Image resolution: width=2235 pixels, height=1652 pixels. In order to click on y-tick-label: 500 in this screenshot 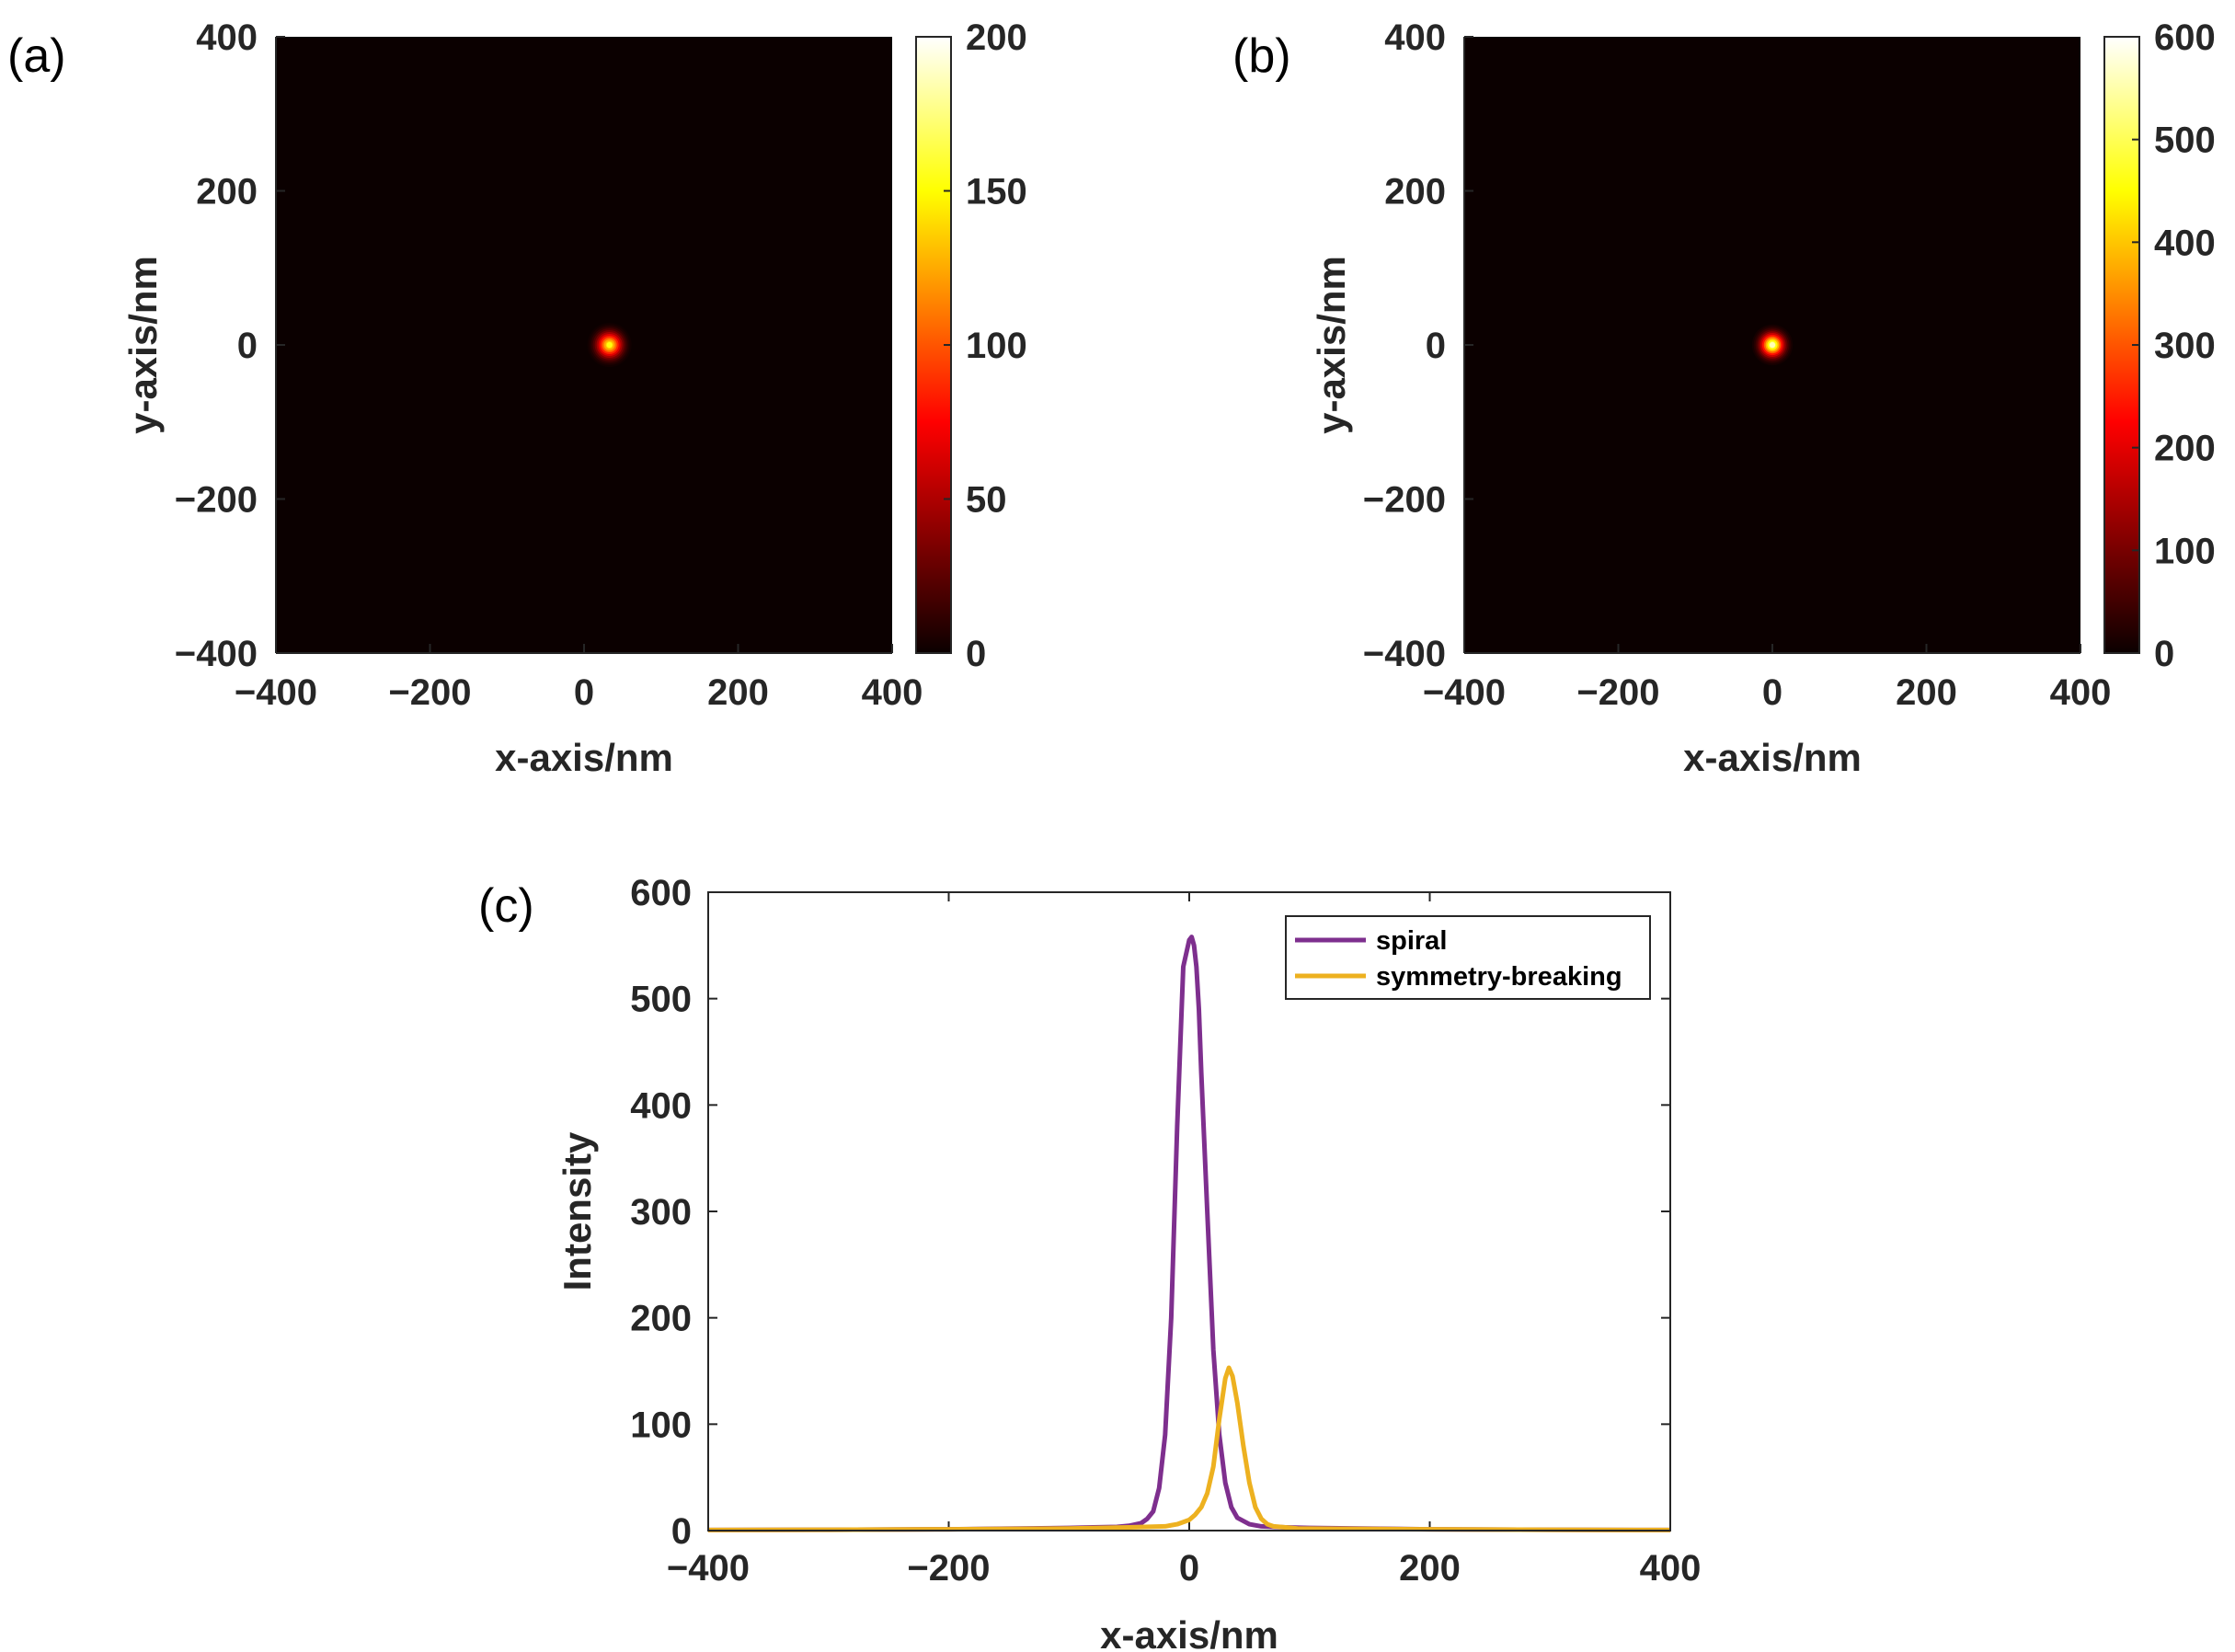, I will do `click(661, 1000)`.